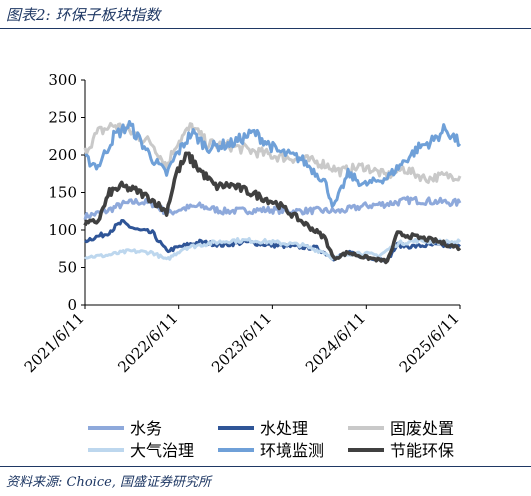 This screenshot has height=496, width=531. What do you see at coordinates (265, 466) in the screenshot?
I see `source-rule` at bounding box center [265, 466].